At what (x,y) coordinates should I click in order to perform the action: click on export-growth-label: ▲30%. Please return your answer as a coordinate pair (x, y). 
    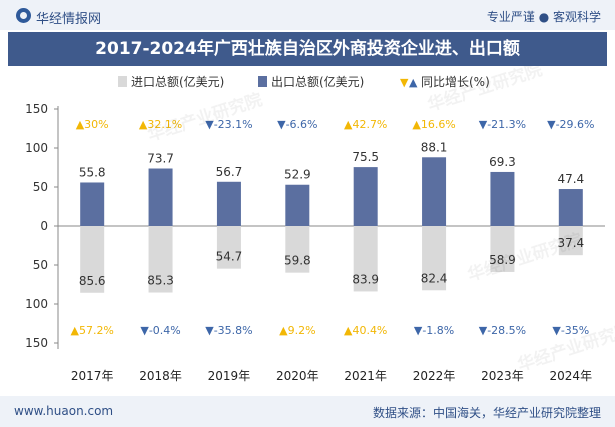
    Looking at the image, I should click on (92, 124).